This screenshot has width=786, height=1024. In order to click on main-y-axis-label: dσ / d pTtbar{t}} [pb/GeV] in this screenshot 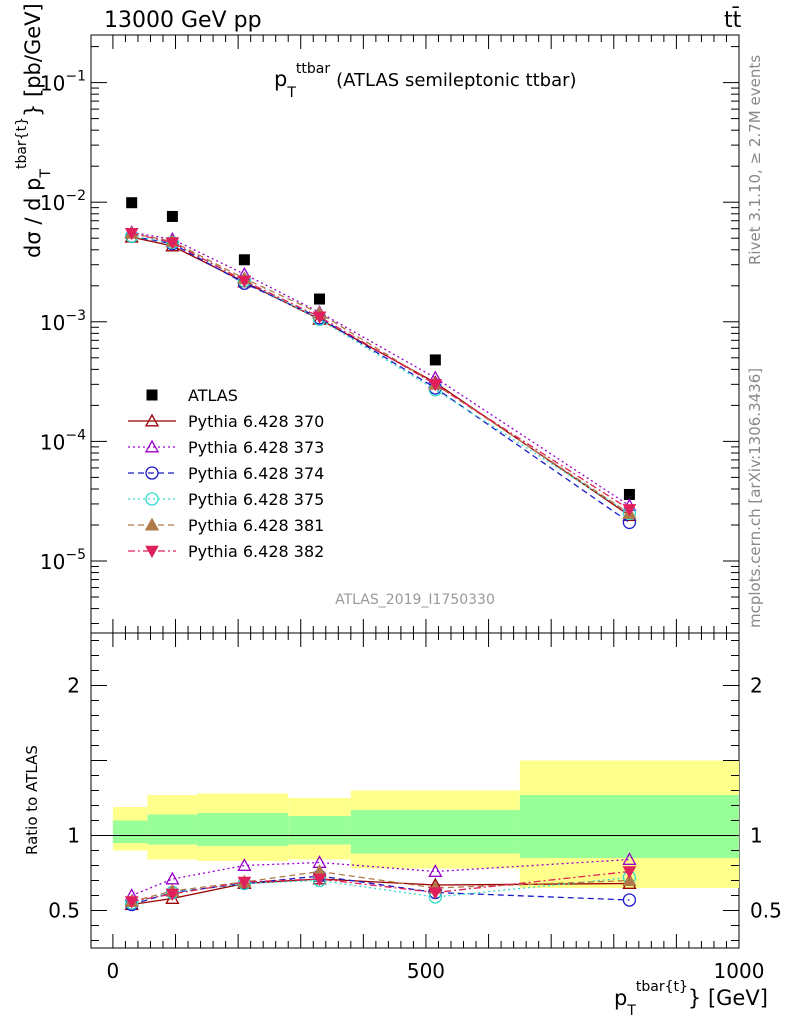, I will do `click(34, 130)`.